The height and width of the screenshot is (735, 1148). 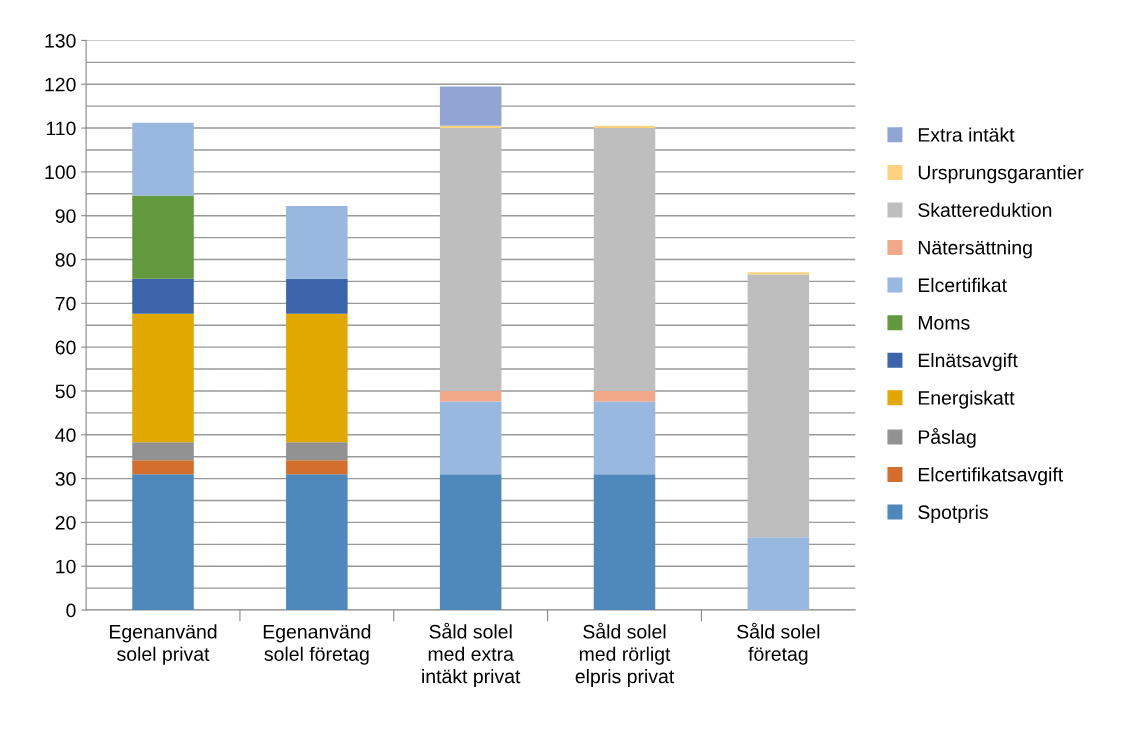 I want to click on y-tick-label: 110, so click(x=61, y=128).